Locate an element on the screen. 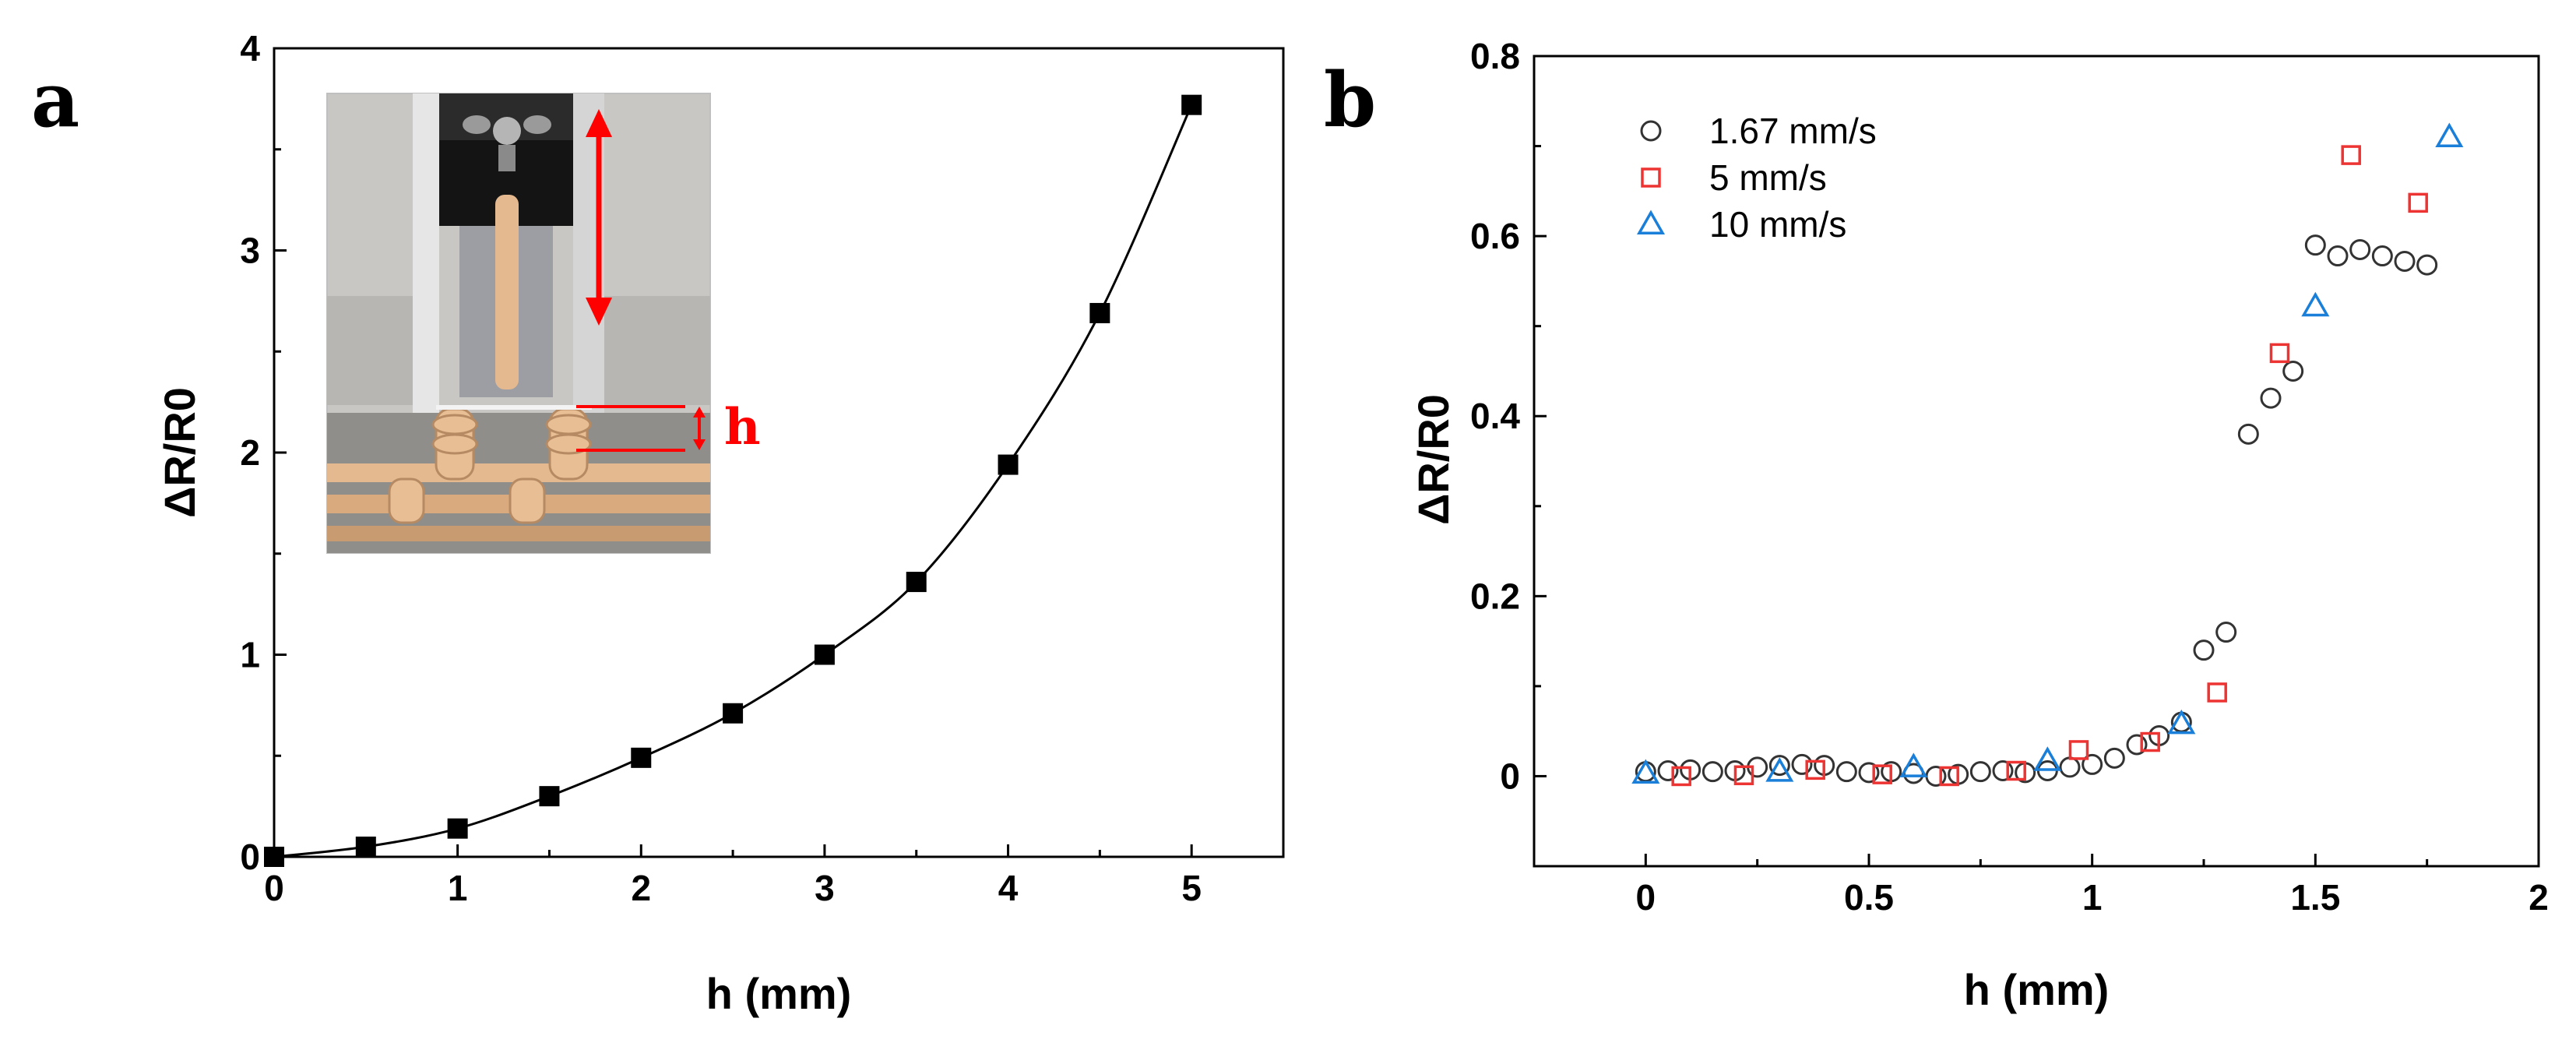 This screenshot has width=2576, height=1043. x-tick-label-a: 5 is located at coordinates (1191, 888).